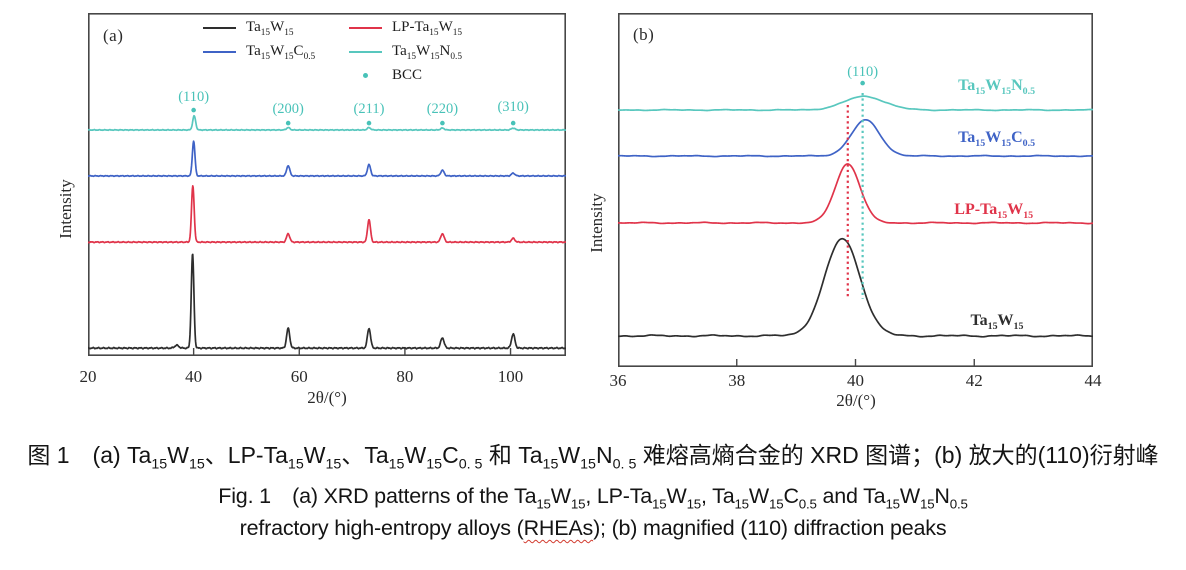  I want to click on legend-item-ta15w15: Ta15W15, so click(276, 27).